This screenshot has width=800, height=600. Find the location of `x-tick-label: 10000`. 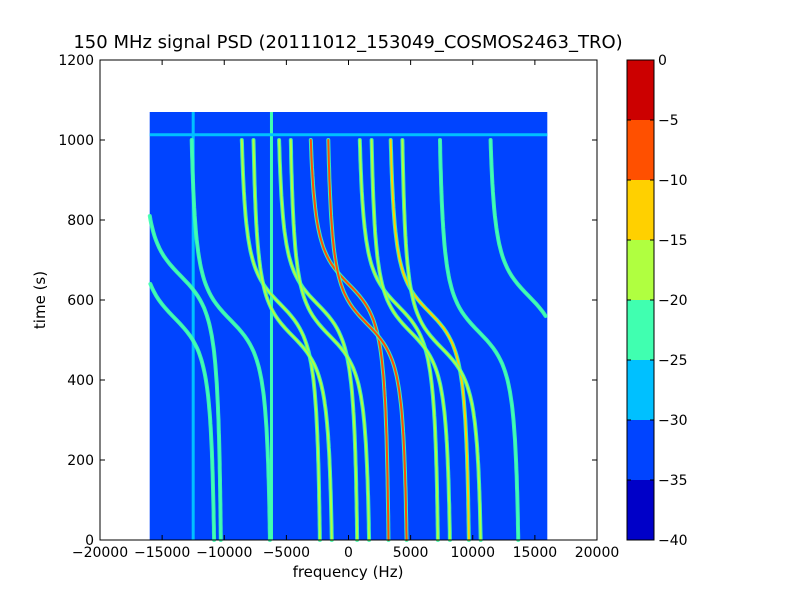

x-tick-label: 10000 is located at coordinates (472, 553).